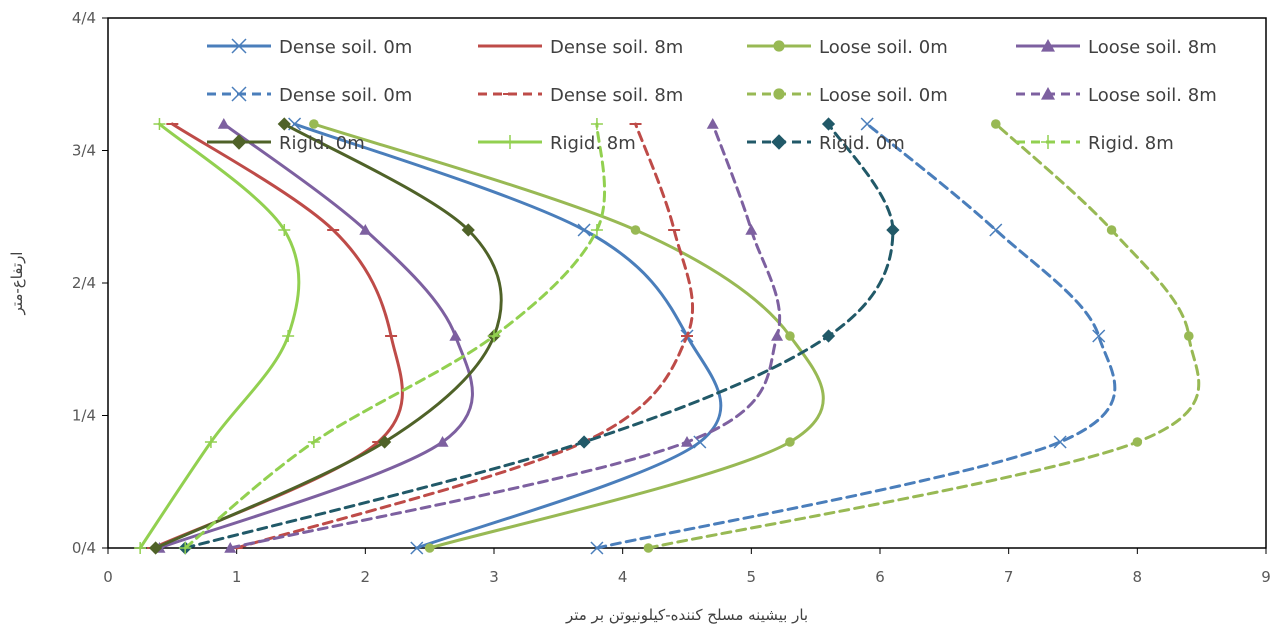  Describe the element at coordinates (686, 615) in the screenshot. I see `x-axis-title: بار بیشینه مسلح کننده-کیلونیوتن بر متر` at that location.